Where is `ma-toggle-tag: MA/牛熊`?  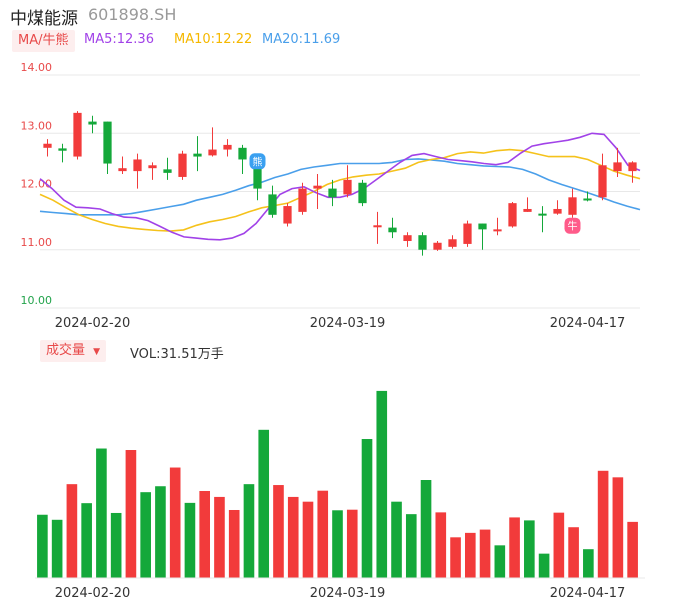
ma-toggle-tag: MA/牛熊 is located at coordinates (43, 41).